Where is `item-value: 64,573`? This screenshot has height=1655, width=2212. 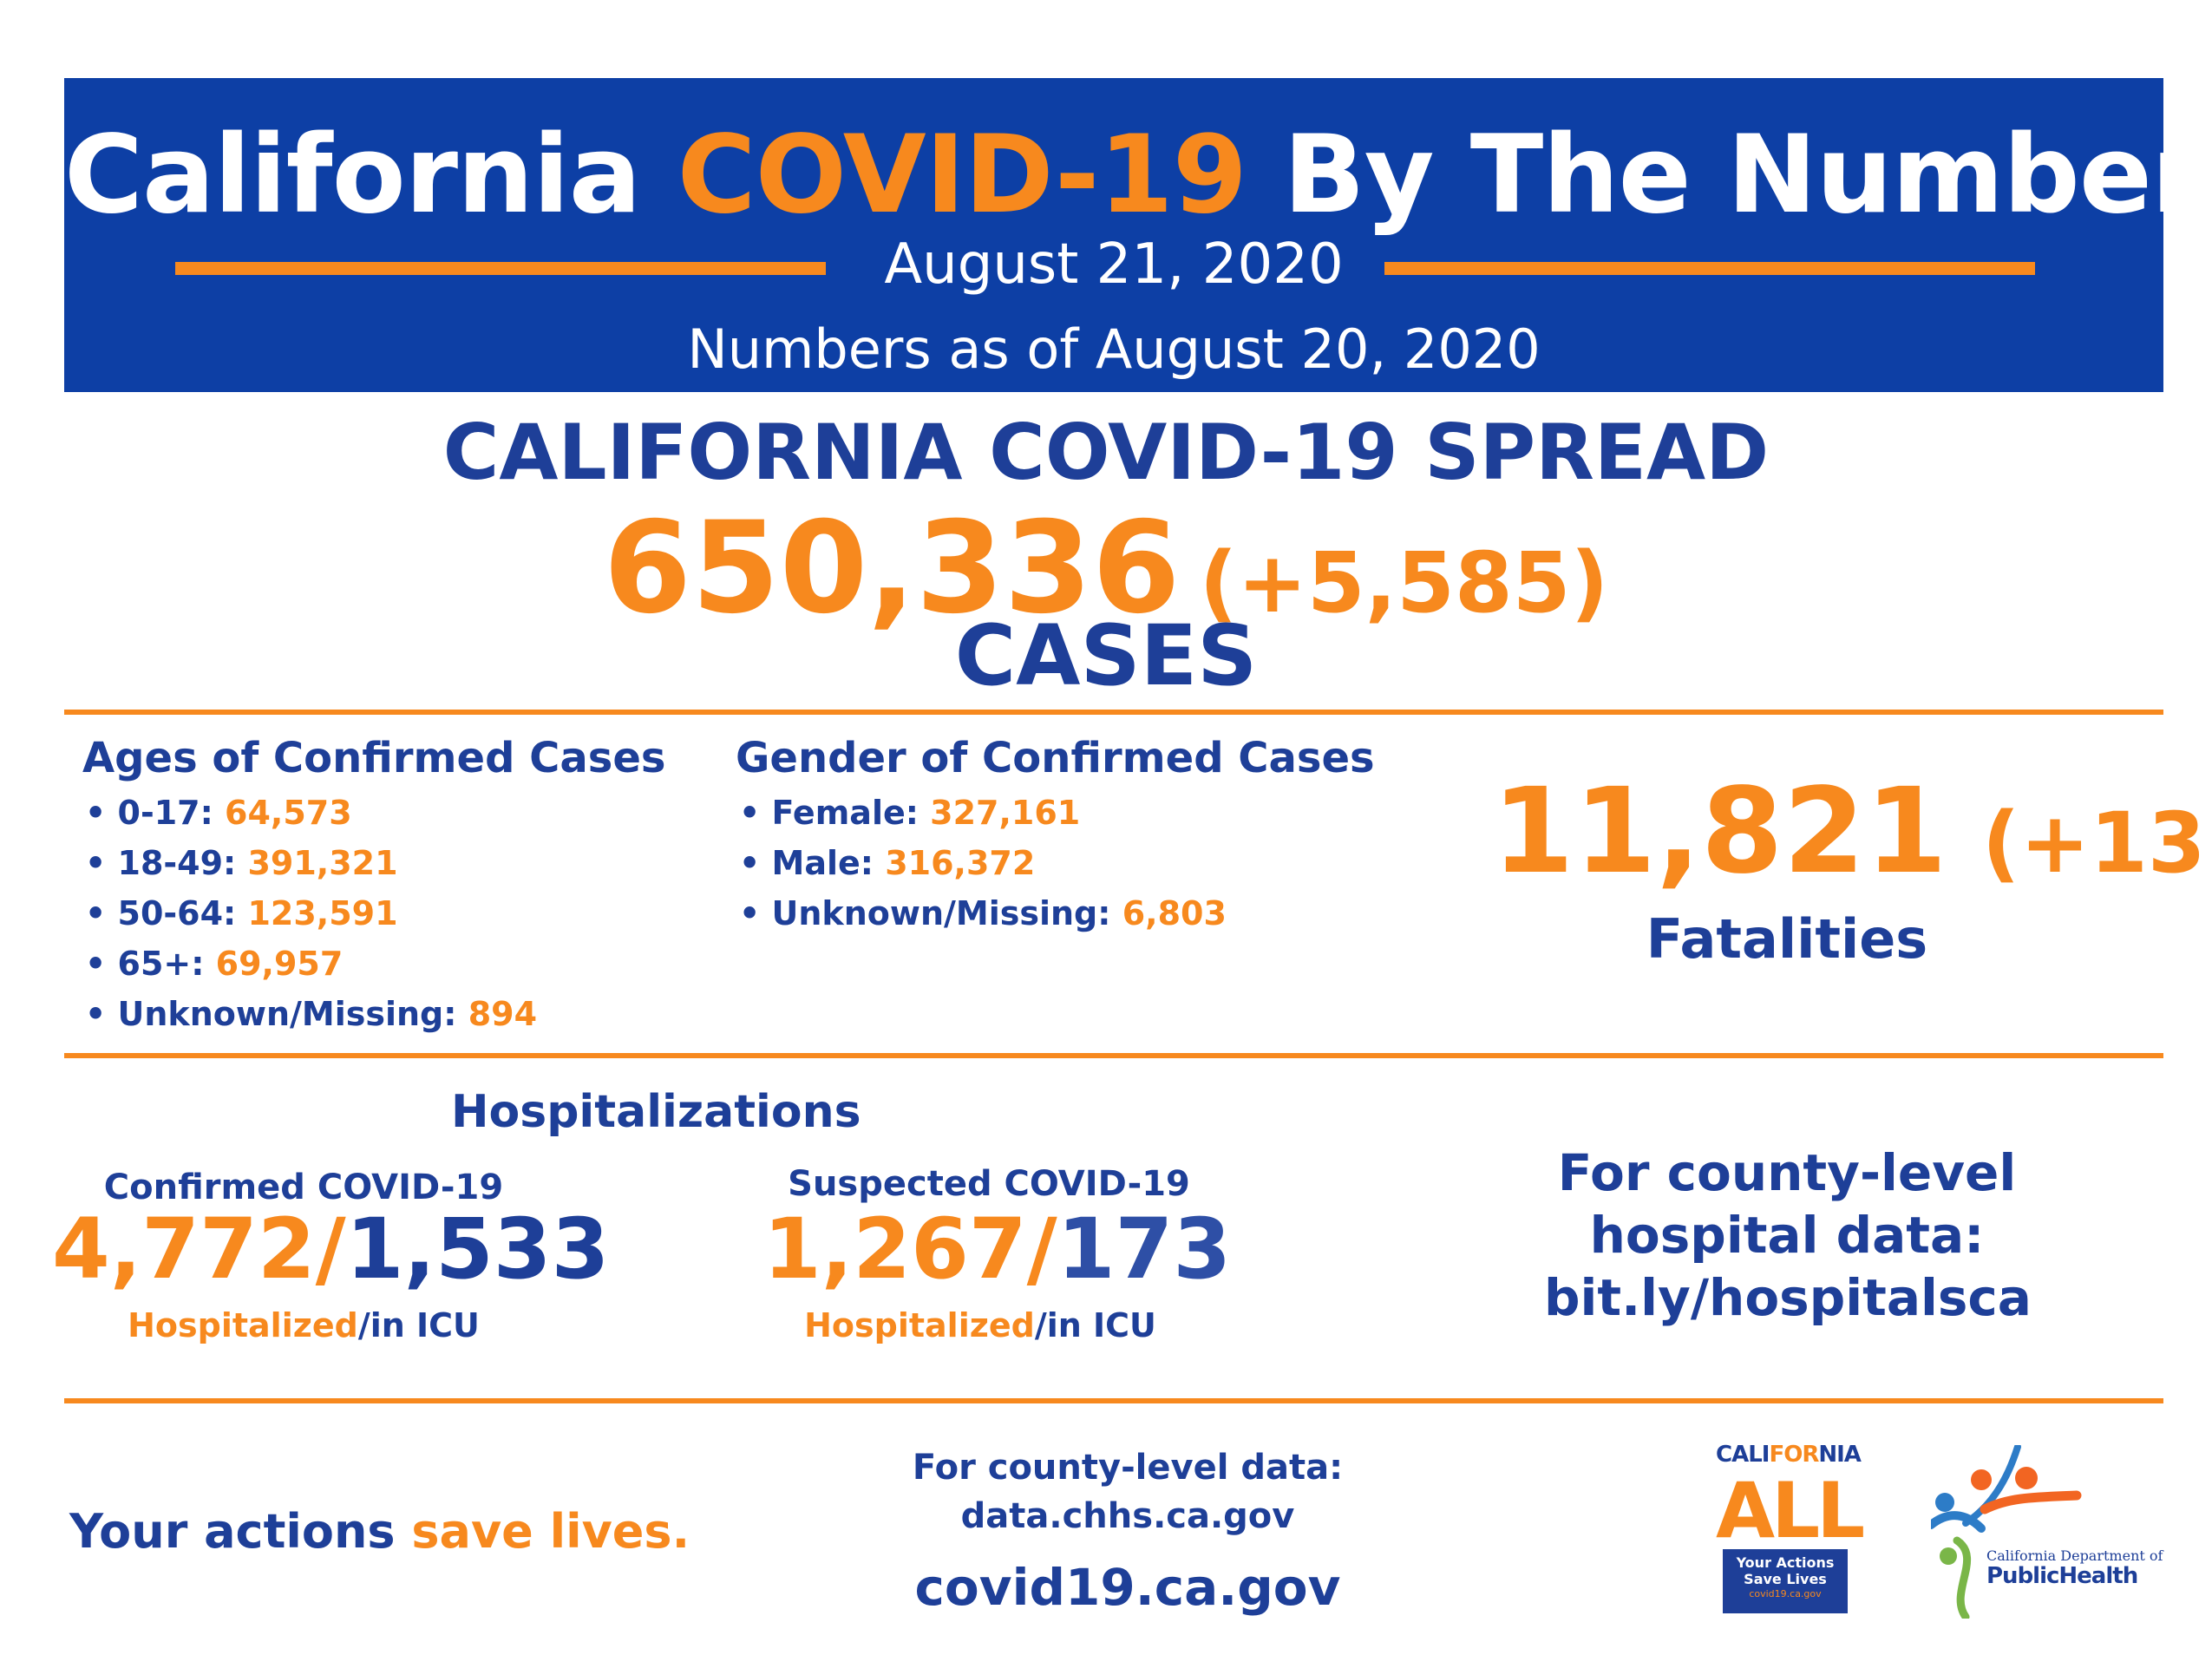 item-value: 64,573 is located at coordinates (288, 813).